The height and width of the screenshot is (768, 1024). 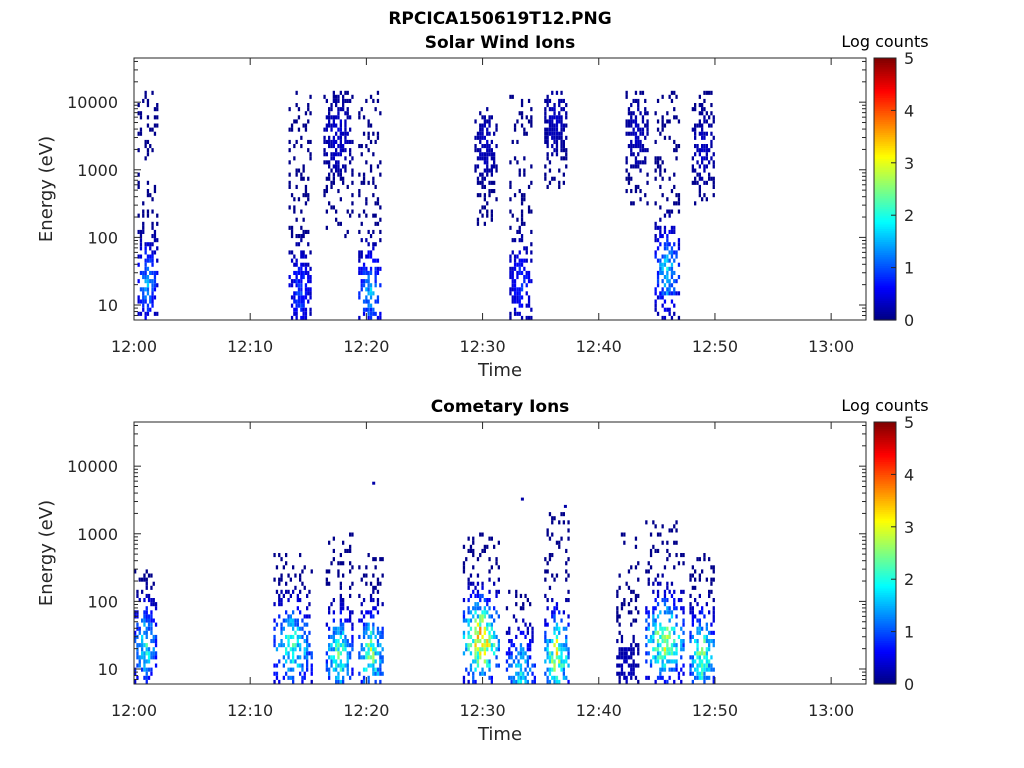 I want to click on panel-2-title: Cometary Ions, so click(x=500, y=407).